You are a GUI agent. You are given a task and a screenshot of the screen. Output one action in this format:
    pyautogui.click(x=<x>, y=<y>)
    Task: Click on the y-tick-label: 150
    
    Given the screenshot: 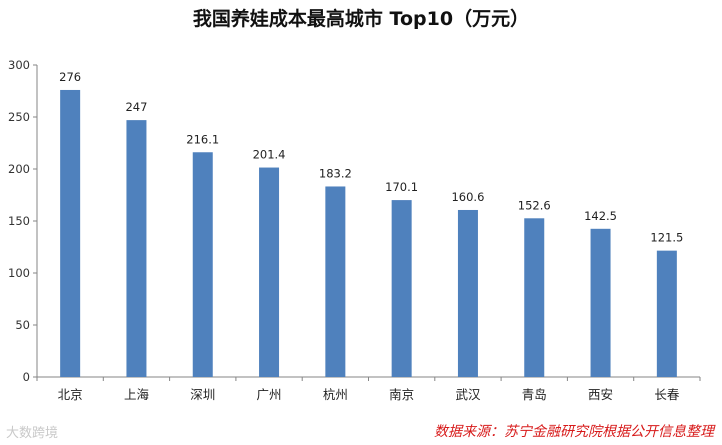 What is the action you would take?
    pyautogui.click(x=19, y=221)
    